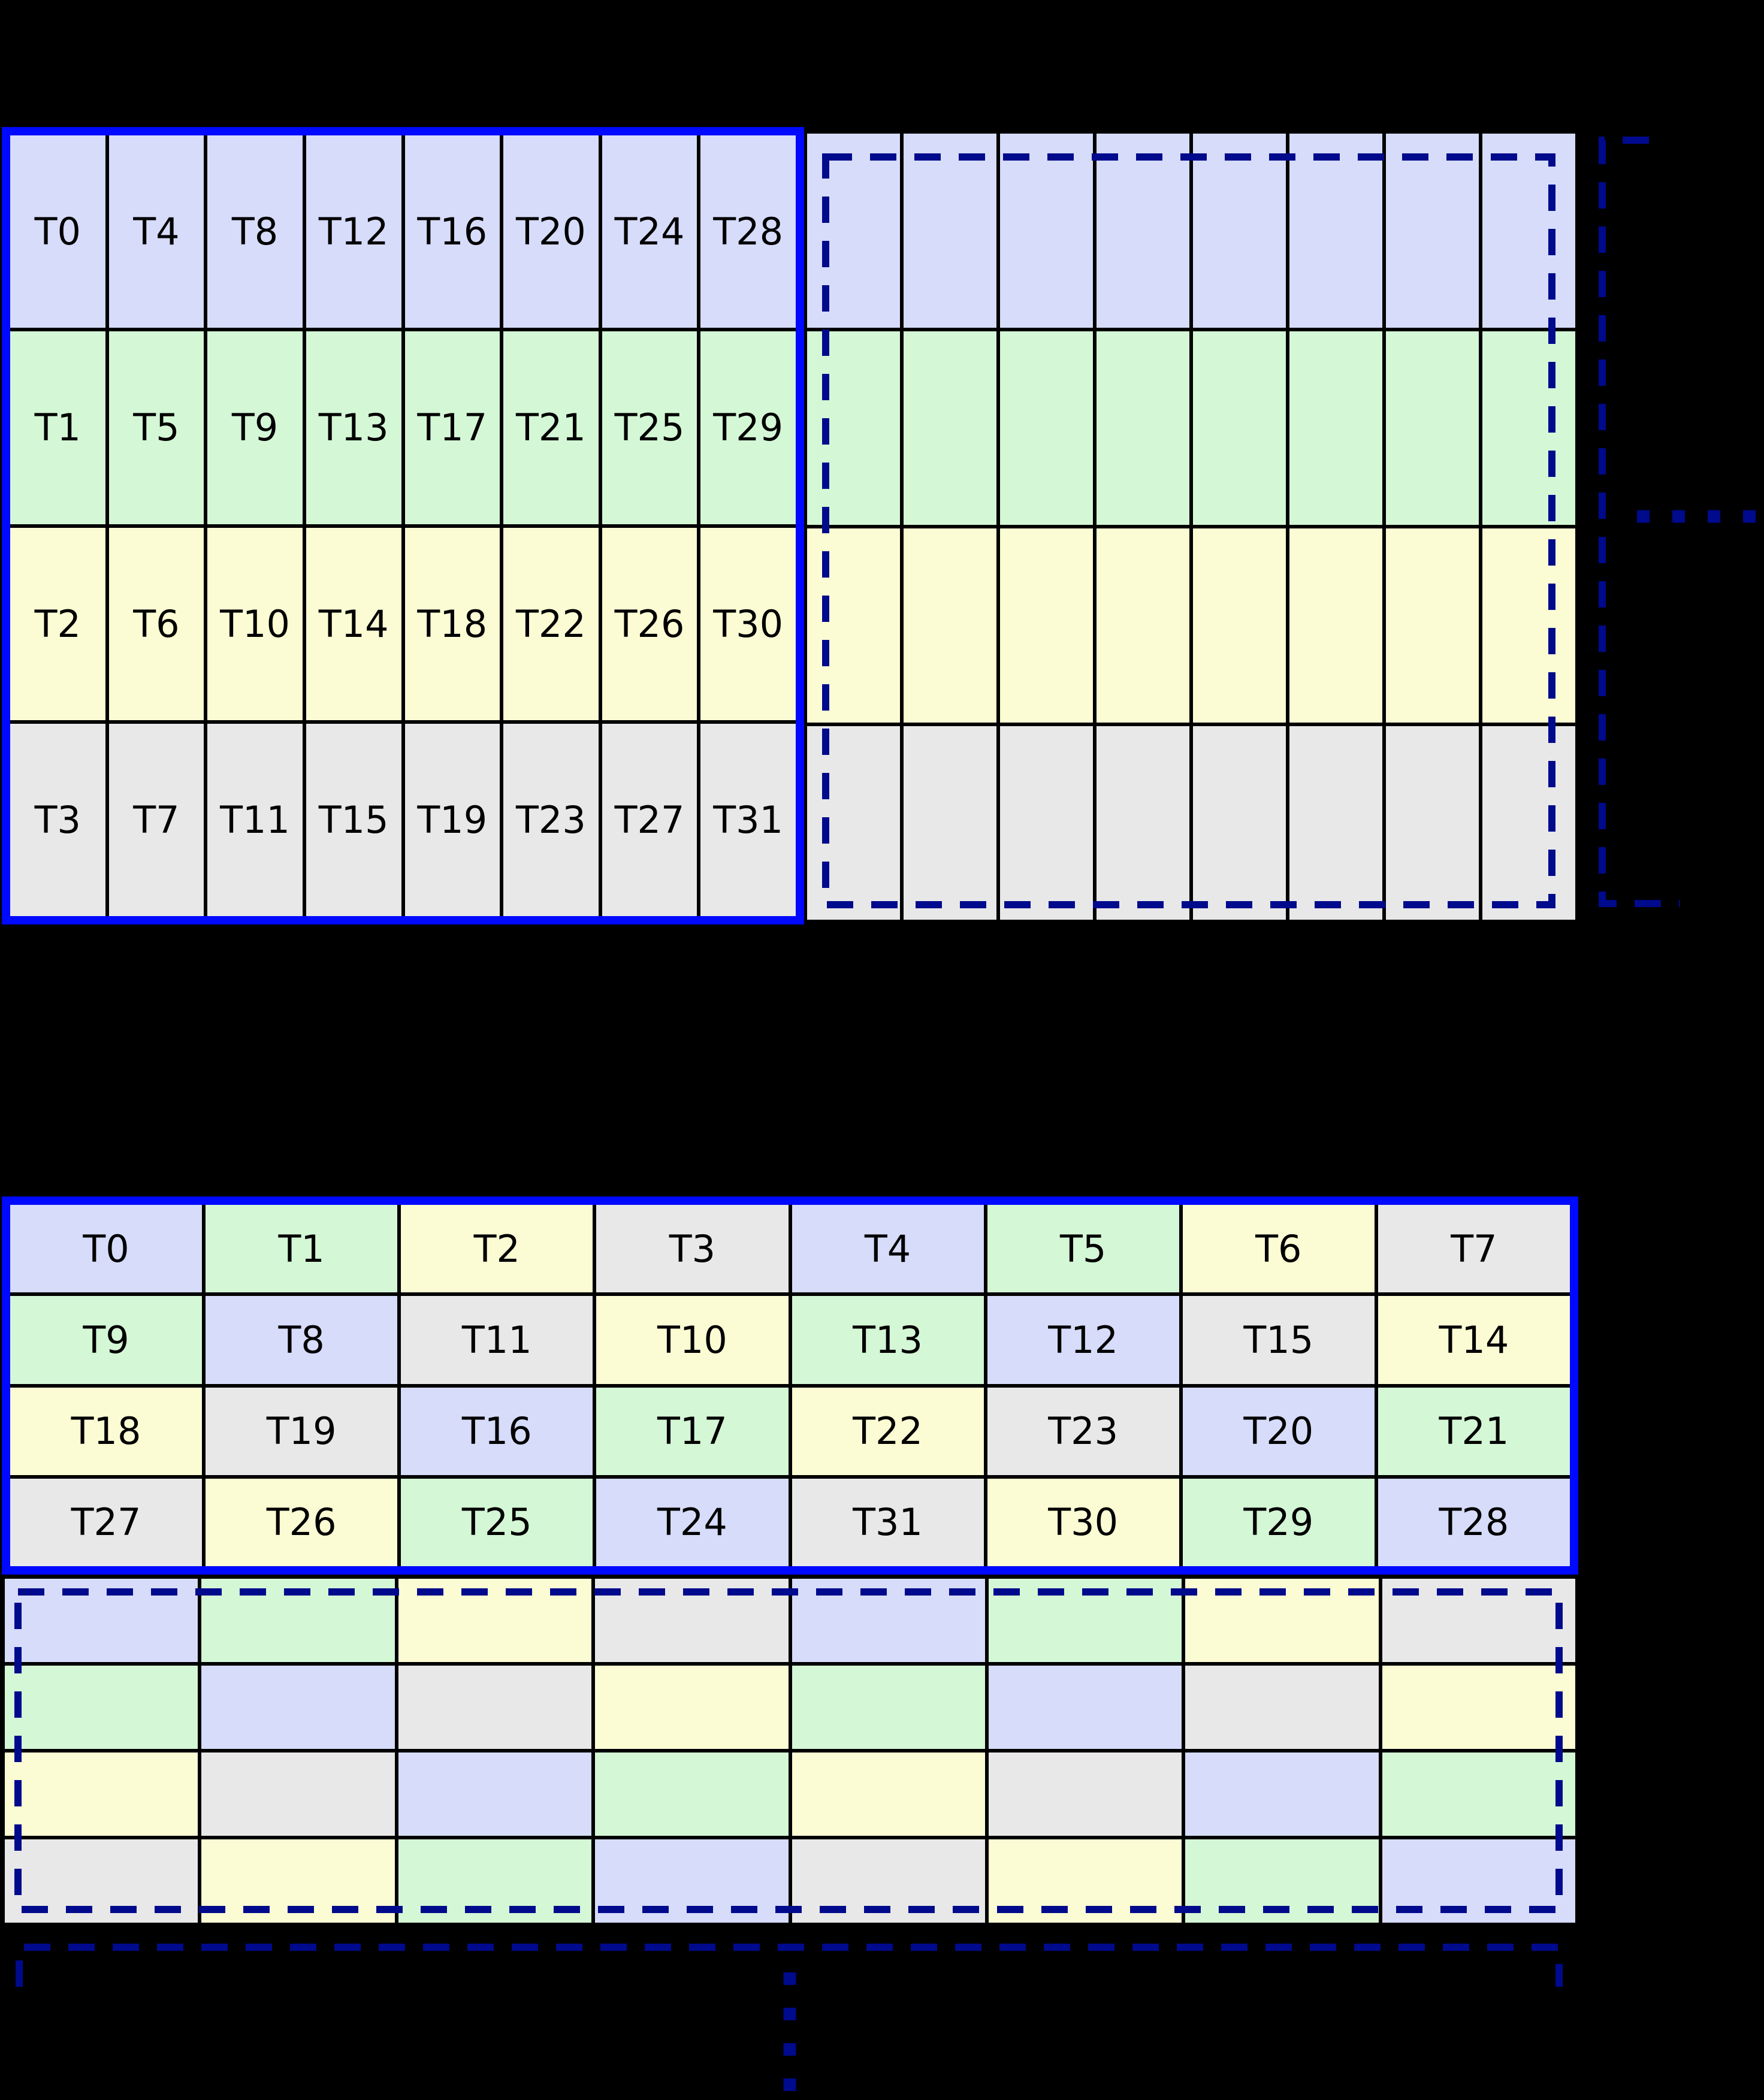  I want to click on thread-cell-t12: T12, so click(353, 232).